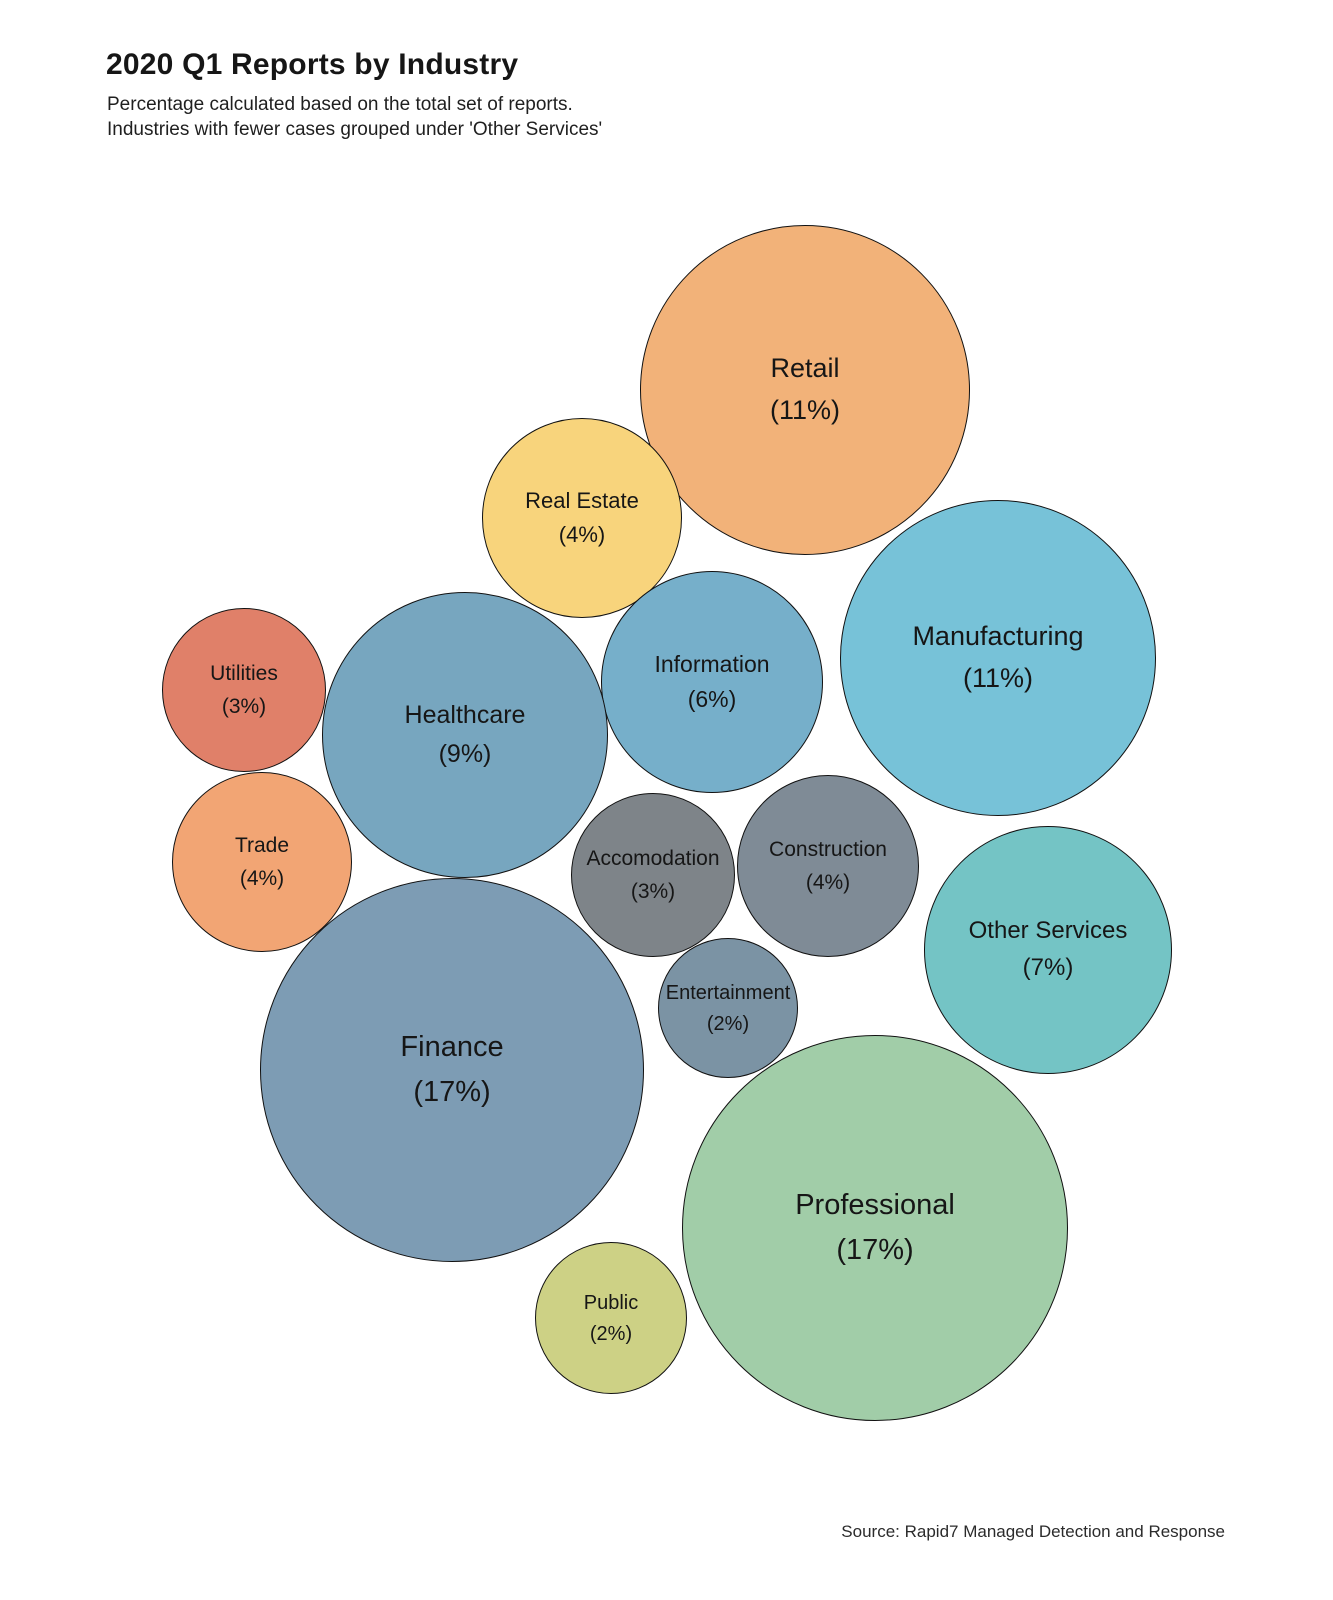 The height and width of the screenshot is (1600, 1333). What do you see at coordinates (712, 699) in the screenshot?
I see `bubble-percentage: (6%)` at bounding box center [712, 699].